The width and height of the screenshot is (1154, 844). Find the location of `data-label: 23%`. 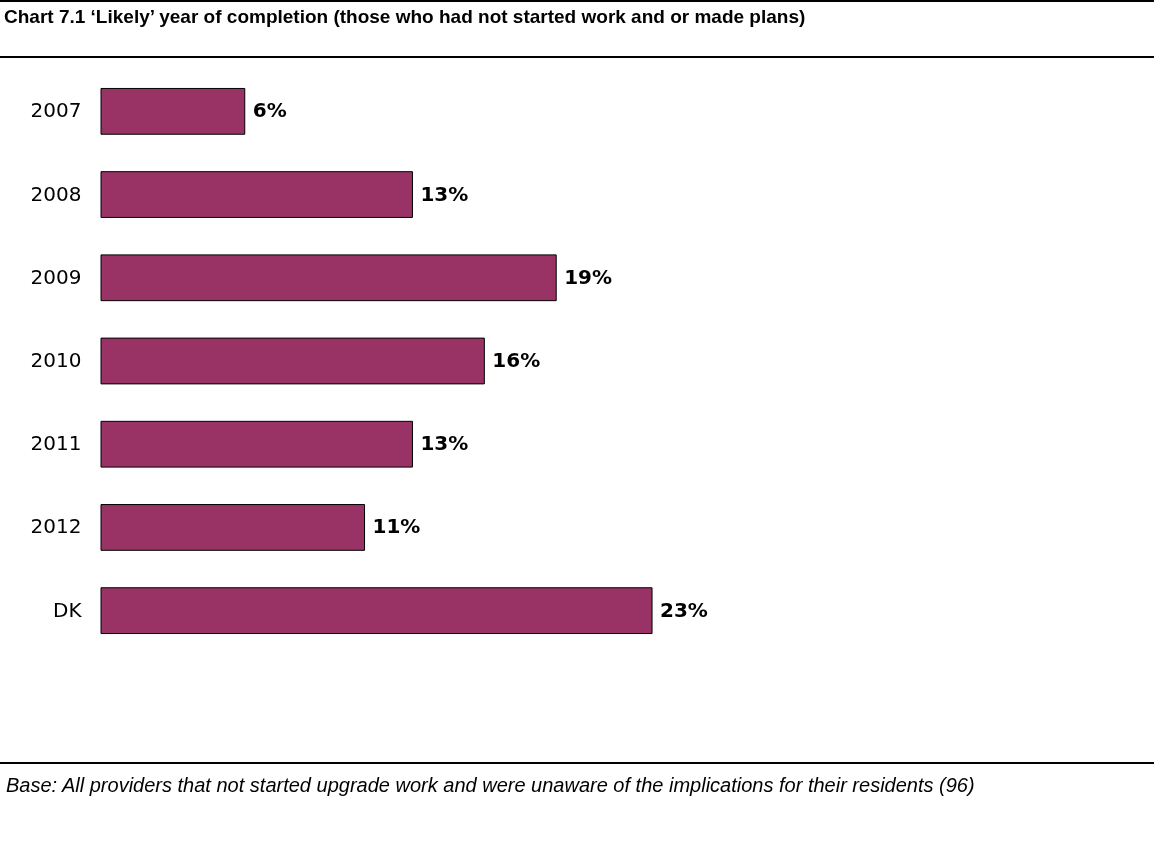

data-label: 23% is located at coordinates (684, 609).